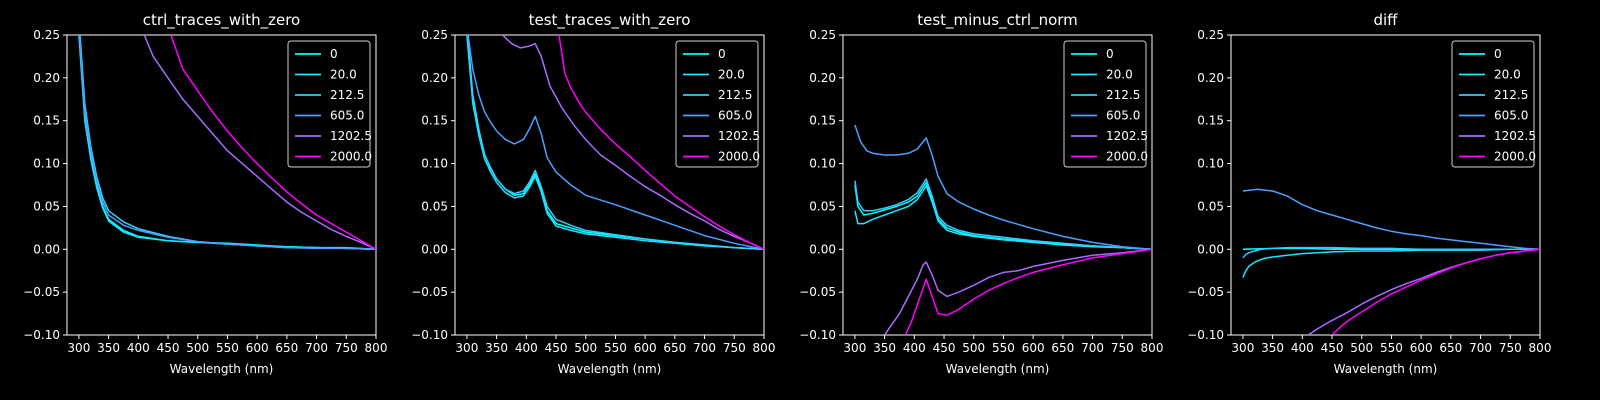  Describe the element at coordinates (221, 20) in the screenshot. I see `chart-title: ctrl_traces_with_zero` at that location.